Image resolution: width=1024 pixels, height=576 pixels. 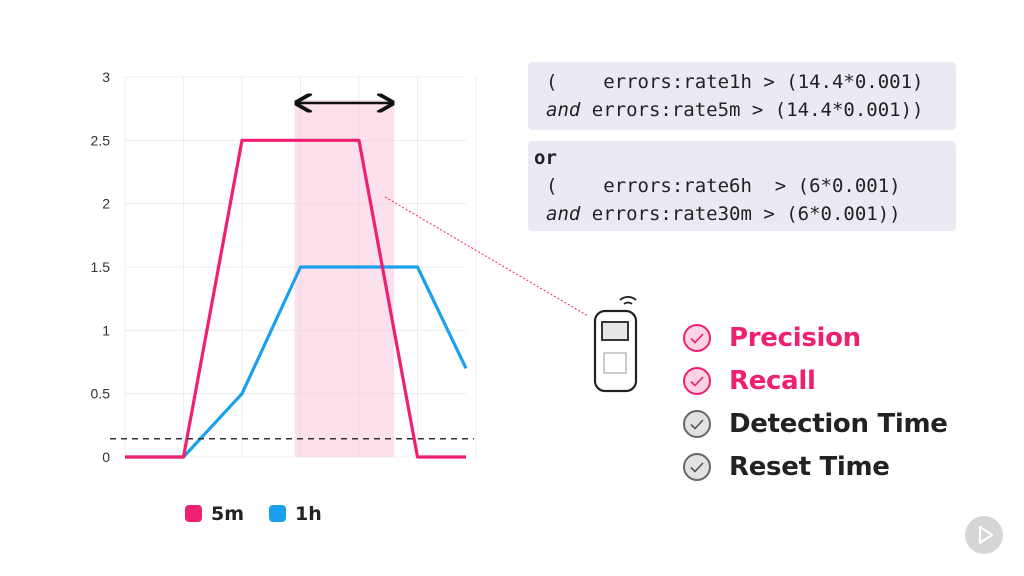 What do you see at coordinates (101, 394) in the screenshot?
I see `y-tick-label: 0.5` at bounding box center [101, 394].